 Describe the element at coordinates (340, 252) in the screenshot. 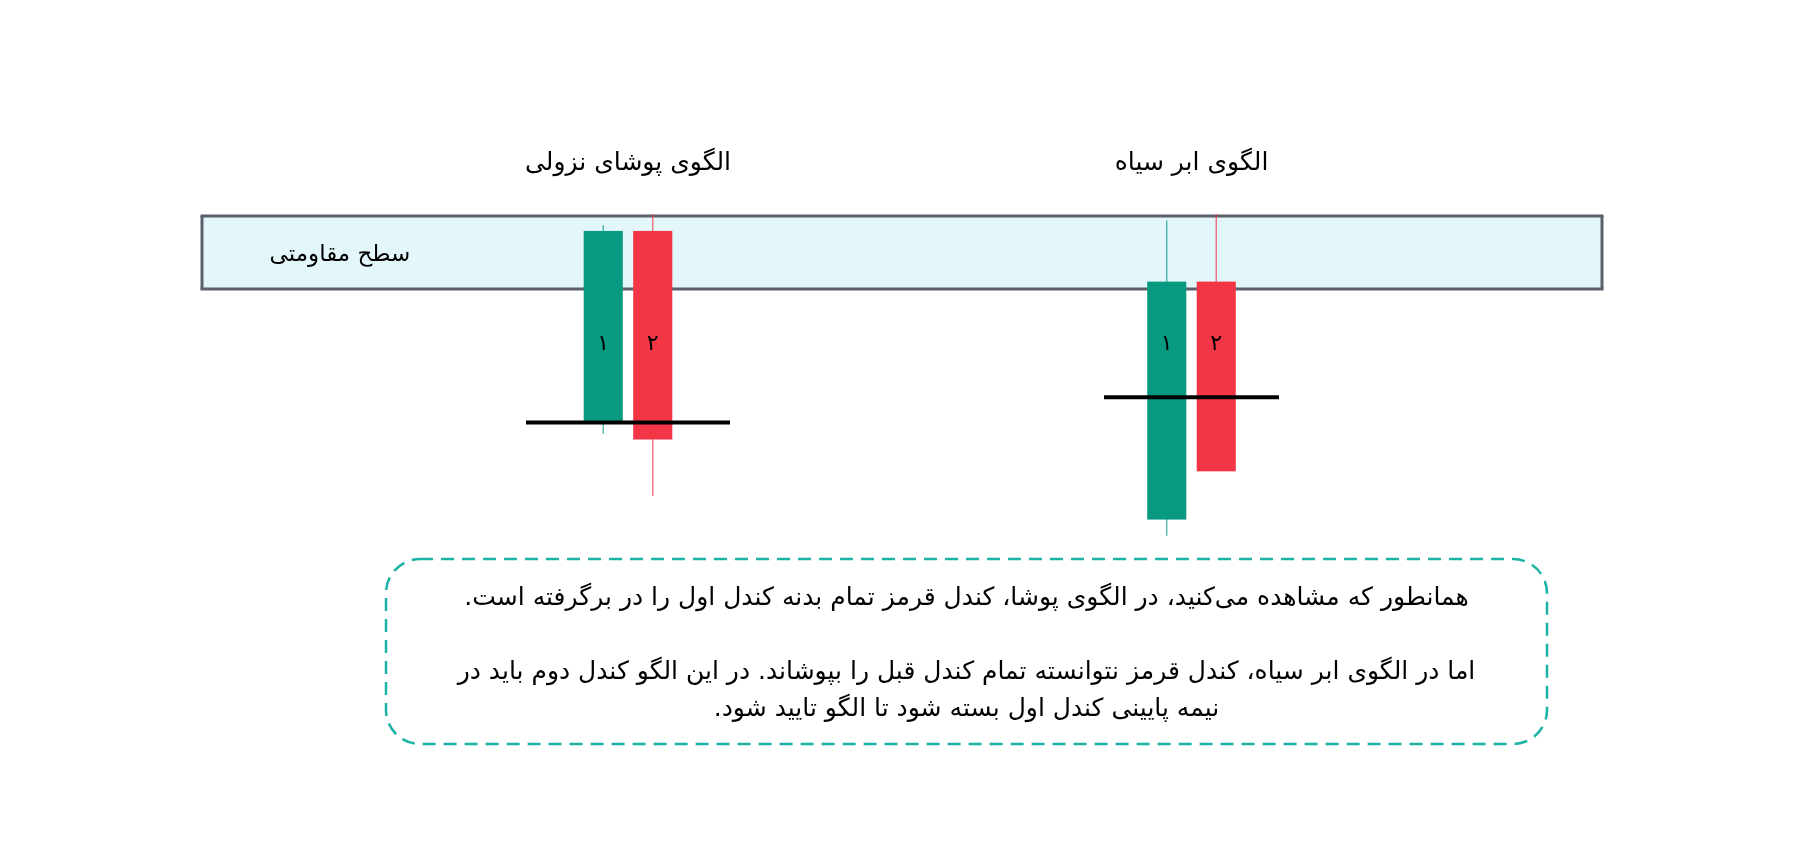

I see `band-label: سطح مقاومتی` at that location.